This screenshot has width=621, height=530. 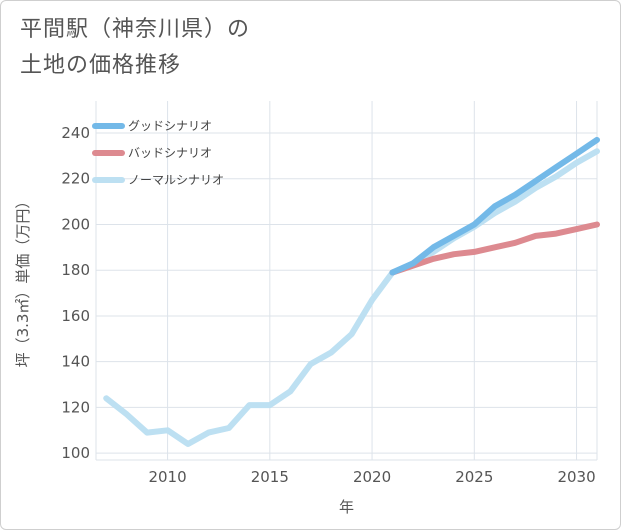 I want to click on y-tick-label: 140, so click(x=75, y=362).